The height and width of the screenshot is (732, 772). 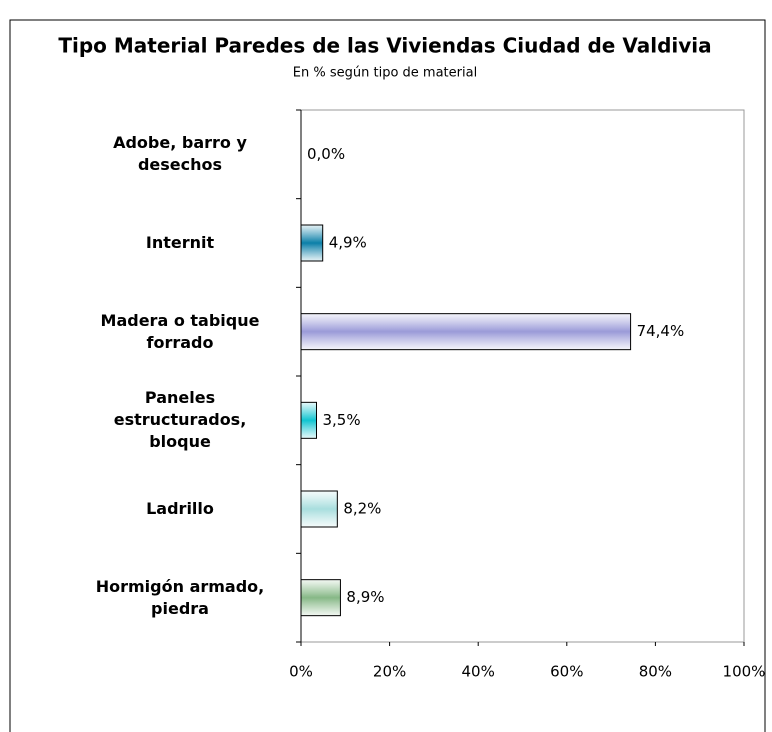 What do you see at coordinates (661, 331) in the screenshot?
I see `data-label: 74,4%` at bounding box center [661, 331].